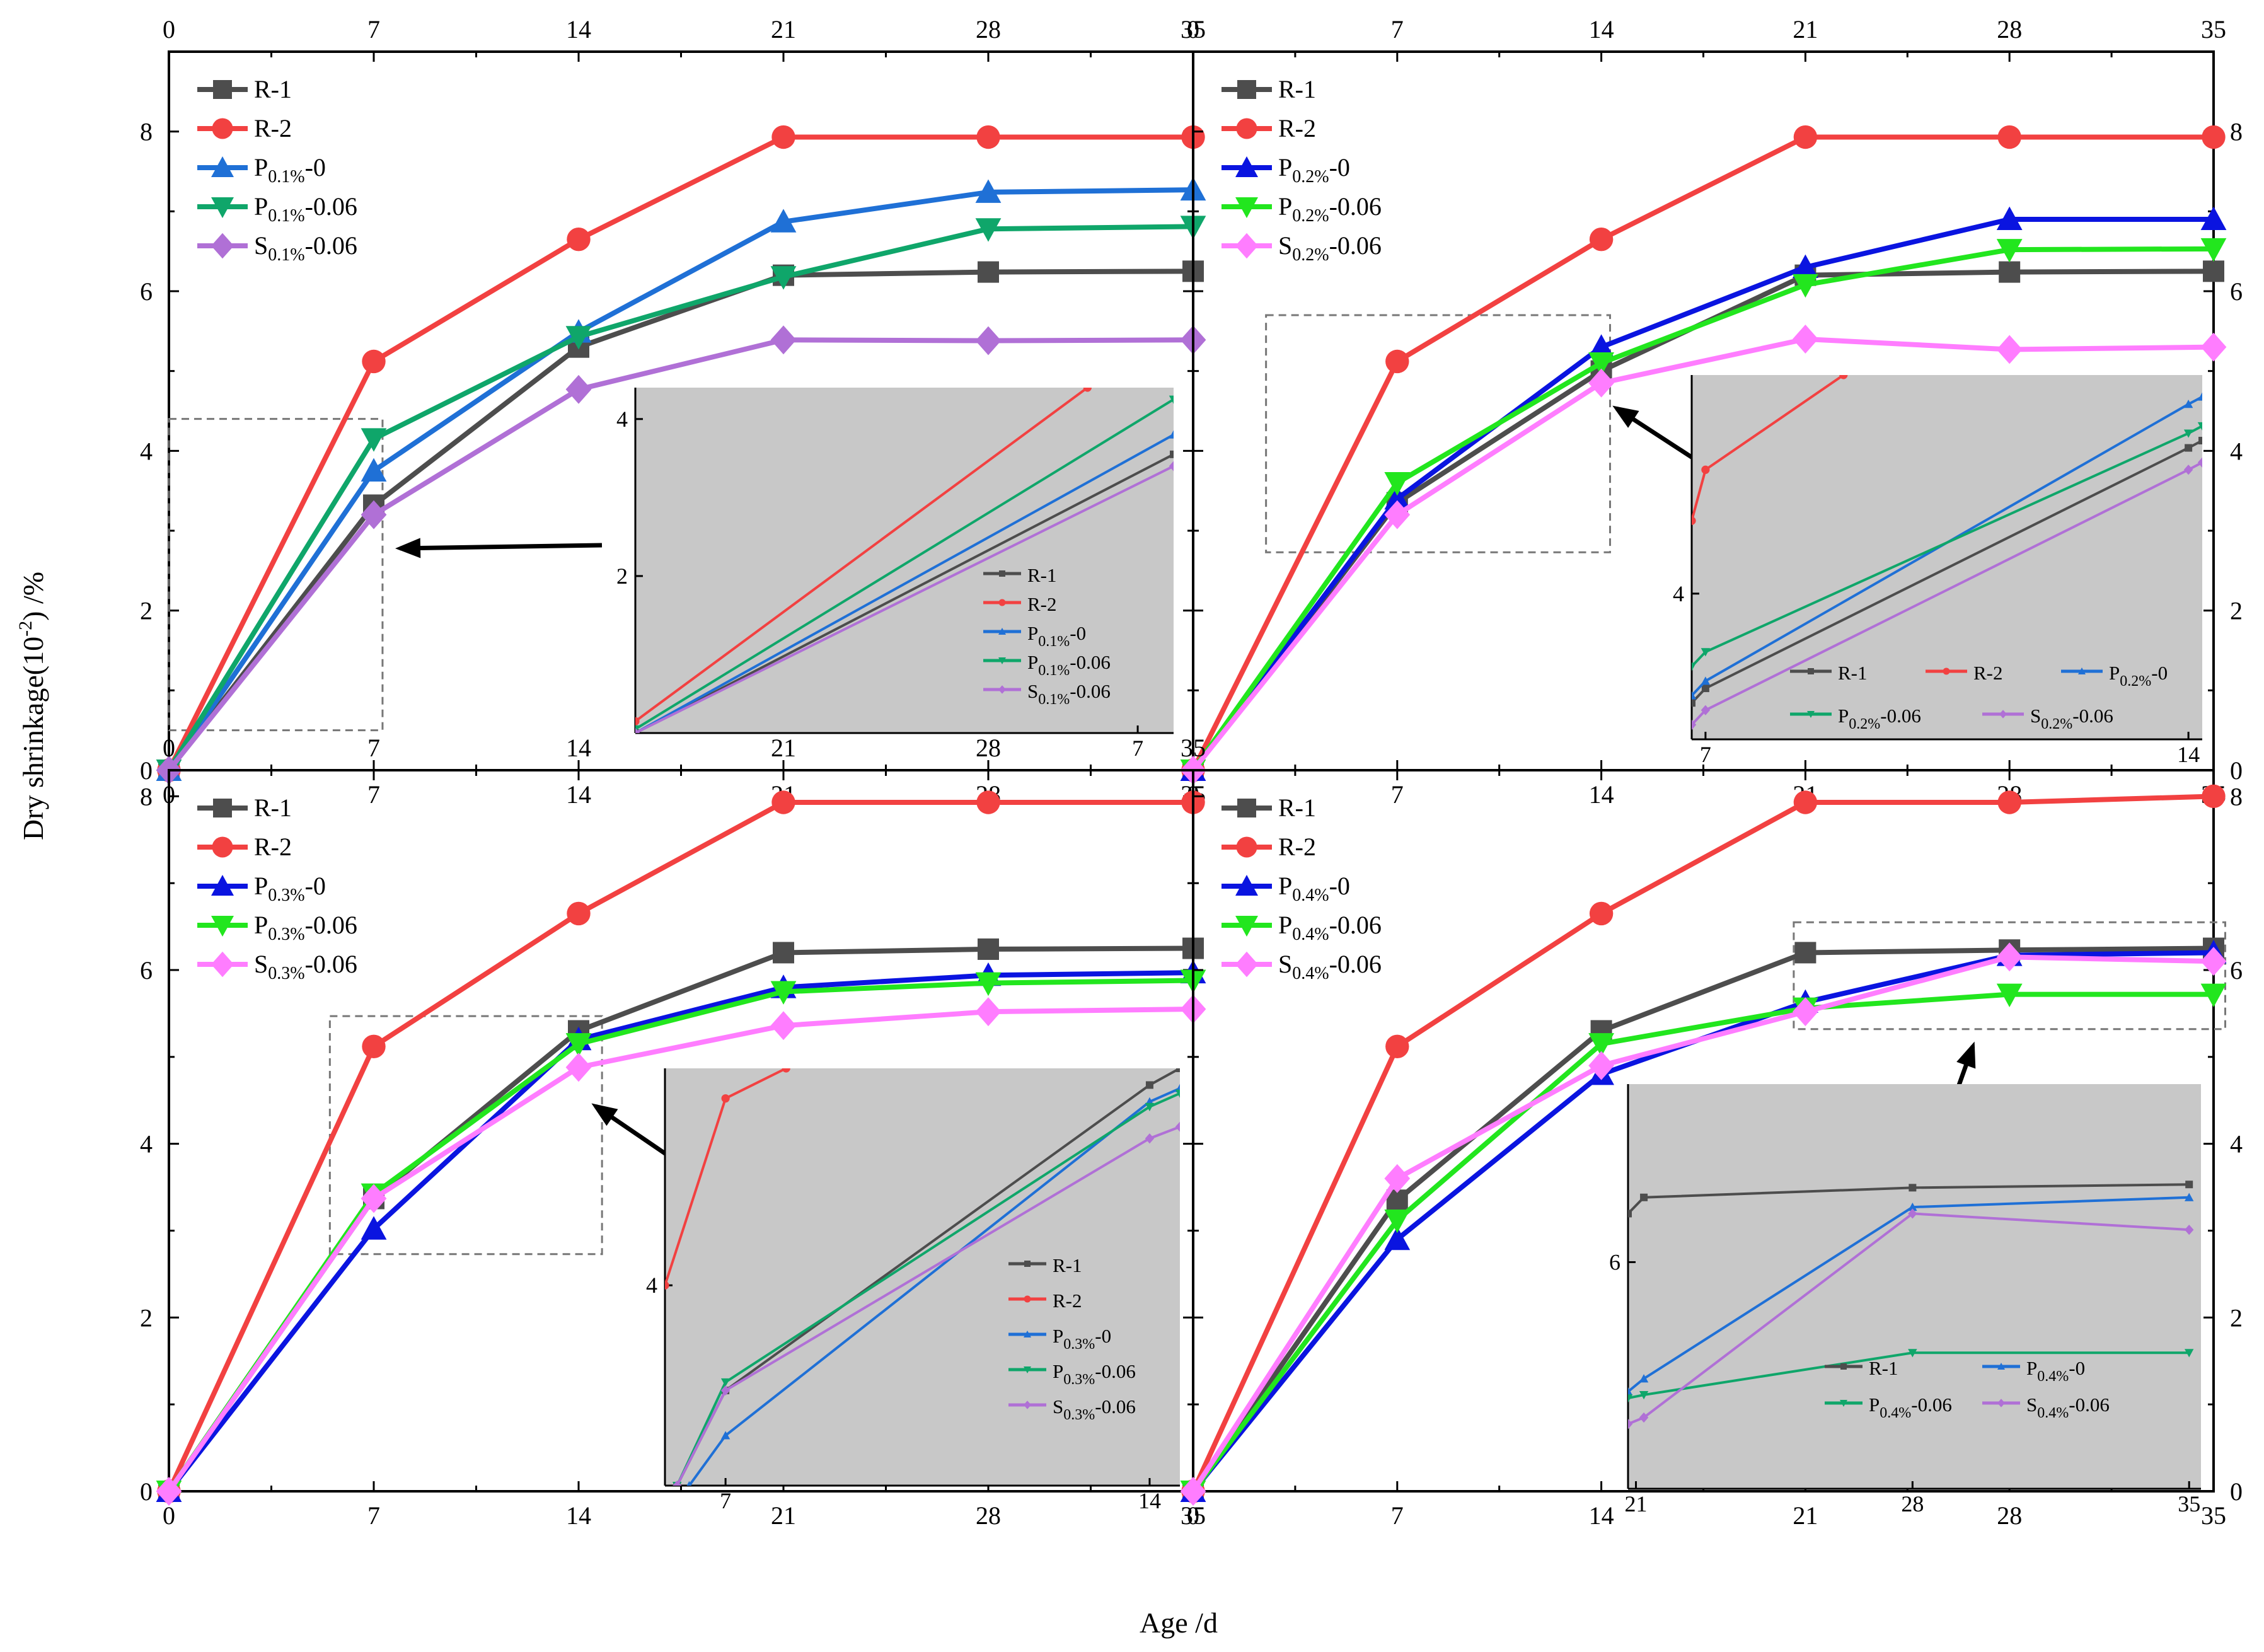 The height and width of the screenshot is (1652, 2264). Describe the element at coordinates (2009, 1515) in the screenshot. I see `x-tick-label: 28` at that location.